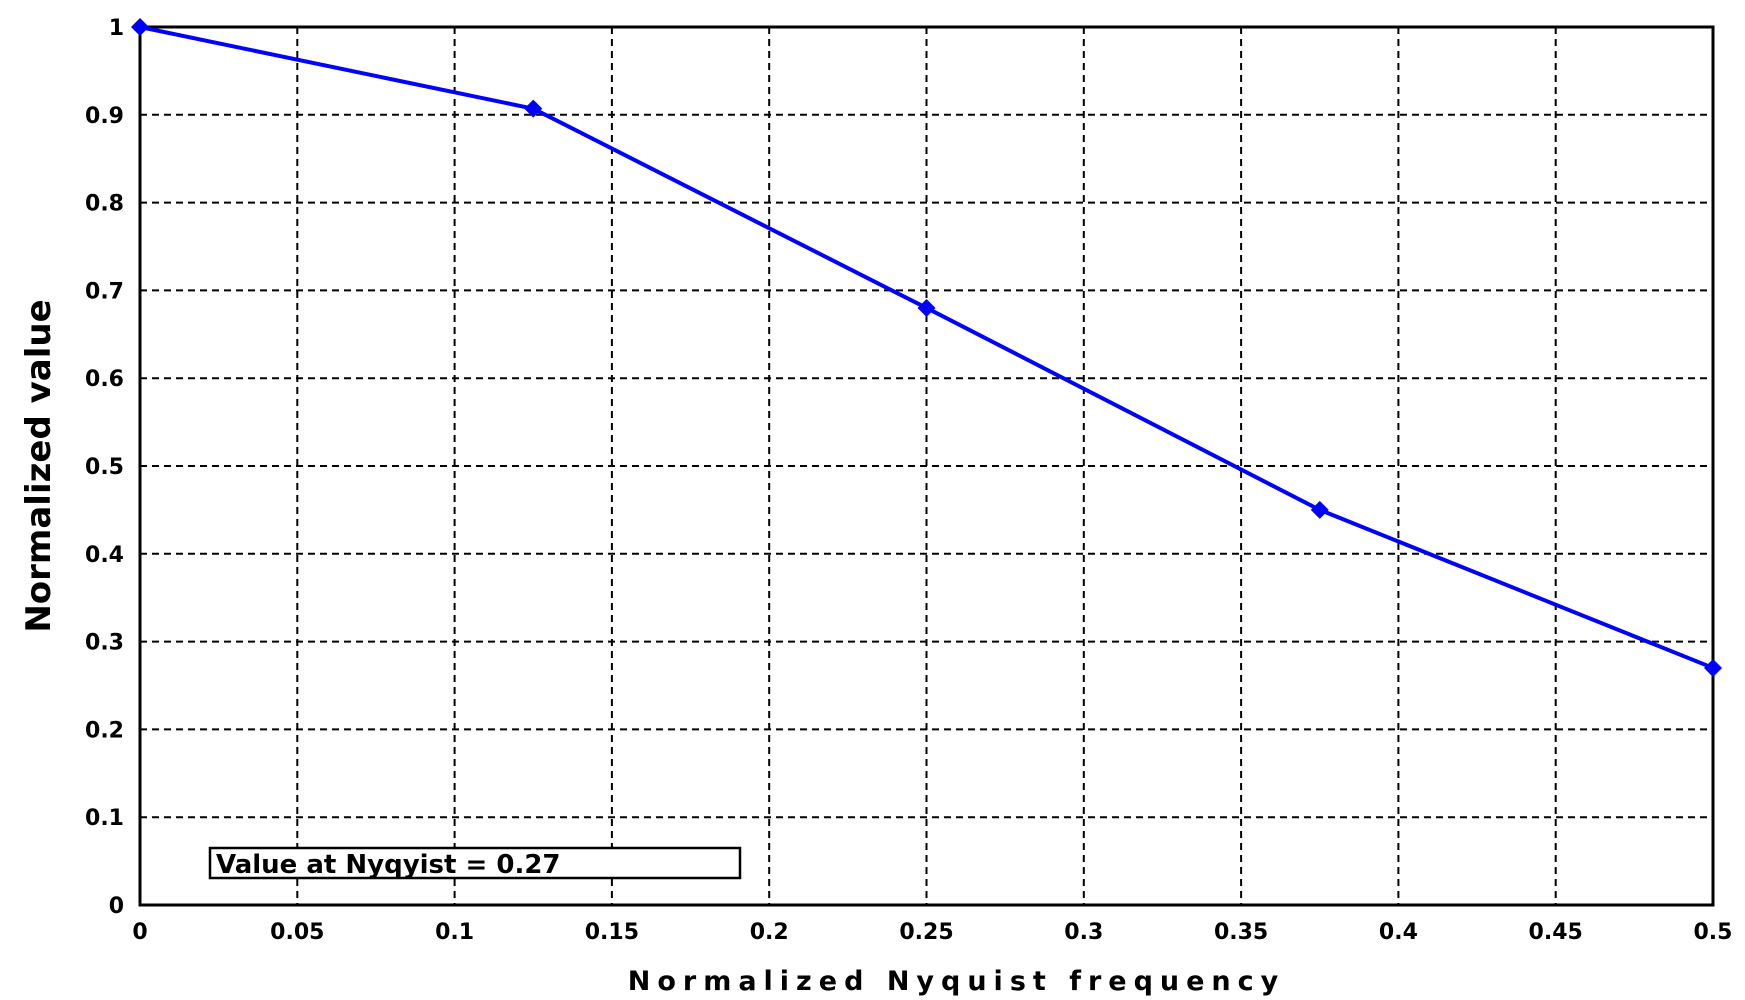 This screenshot has width=1745, height=1000. I want to click on y-tick-label: 0, so click(116, 906).